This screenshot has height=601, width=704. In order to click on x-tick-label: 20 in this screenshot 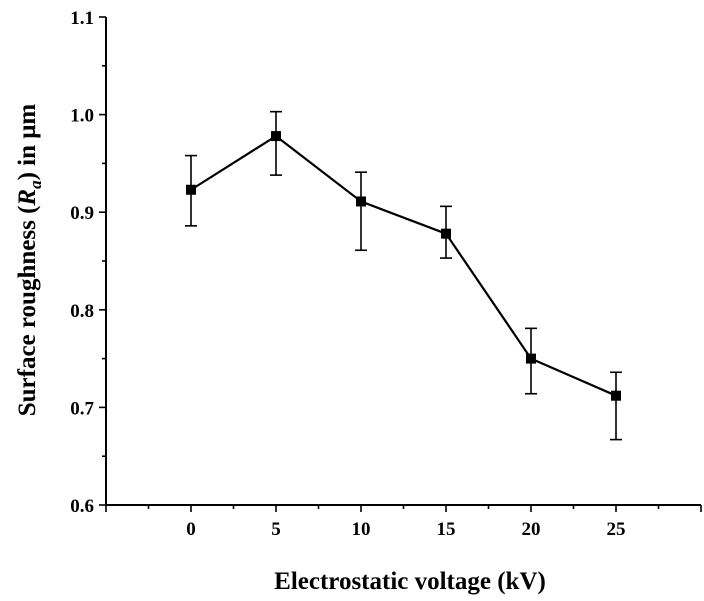, I will do `click(531, 529)`.